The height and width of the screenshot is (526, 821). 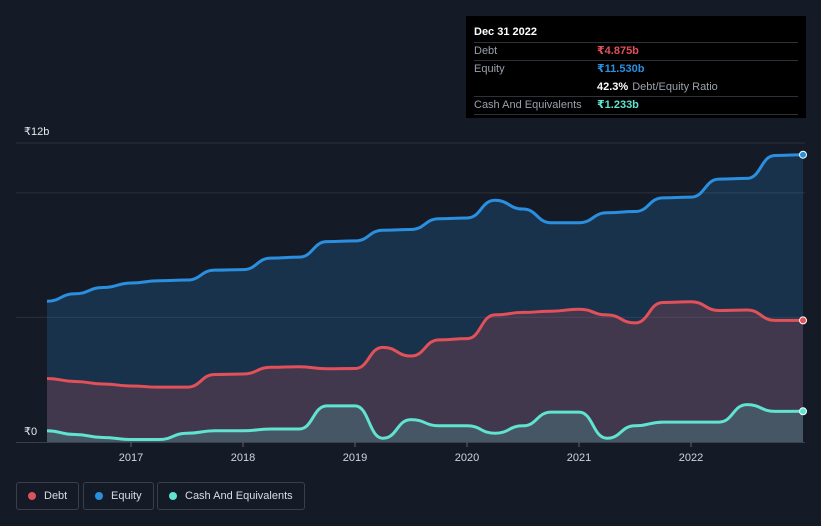 I want to click on series-endpoints, so click(x=803, y=283).